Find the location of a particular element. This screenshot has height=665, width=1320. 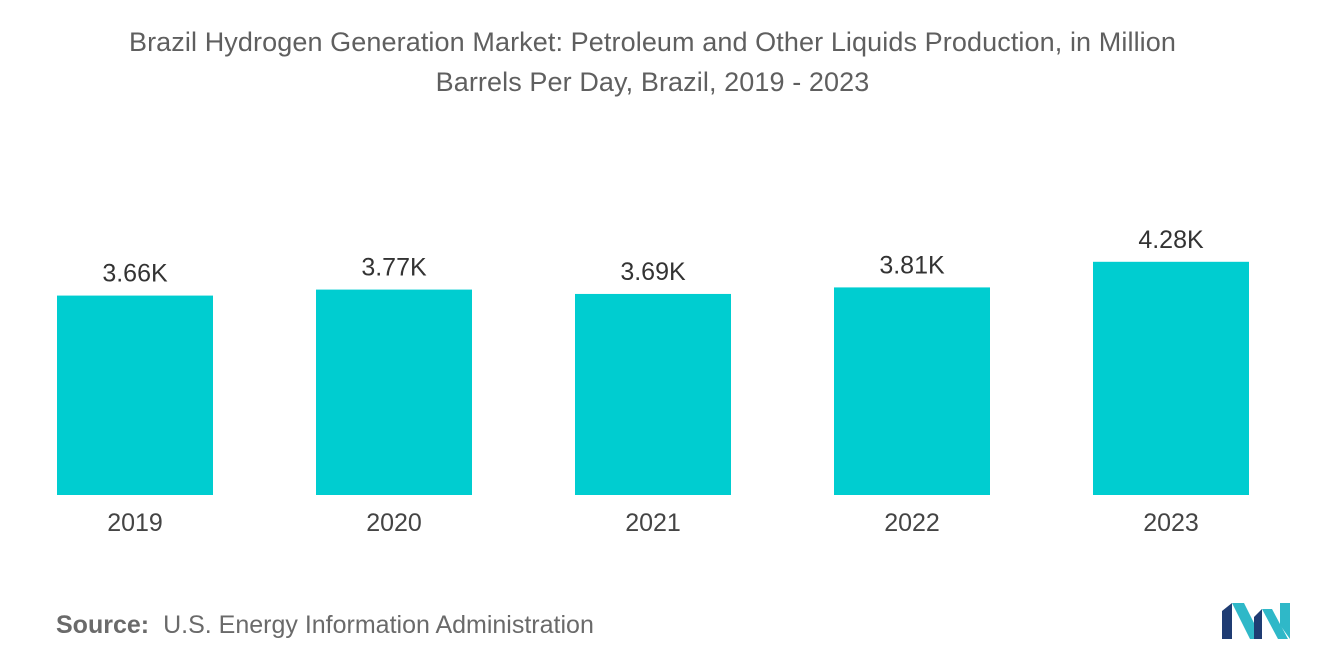

mordor-intelligence-logo-icon is located at coordinates (1256, 621).